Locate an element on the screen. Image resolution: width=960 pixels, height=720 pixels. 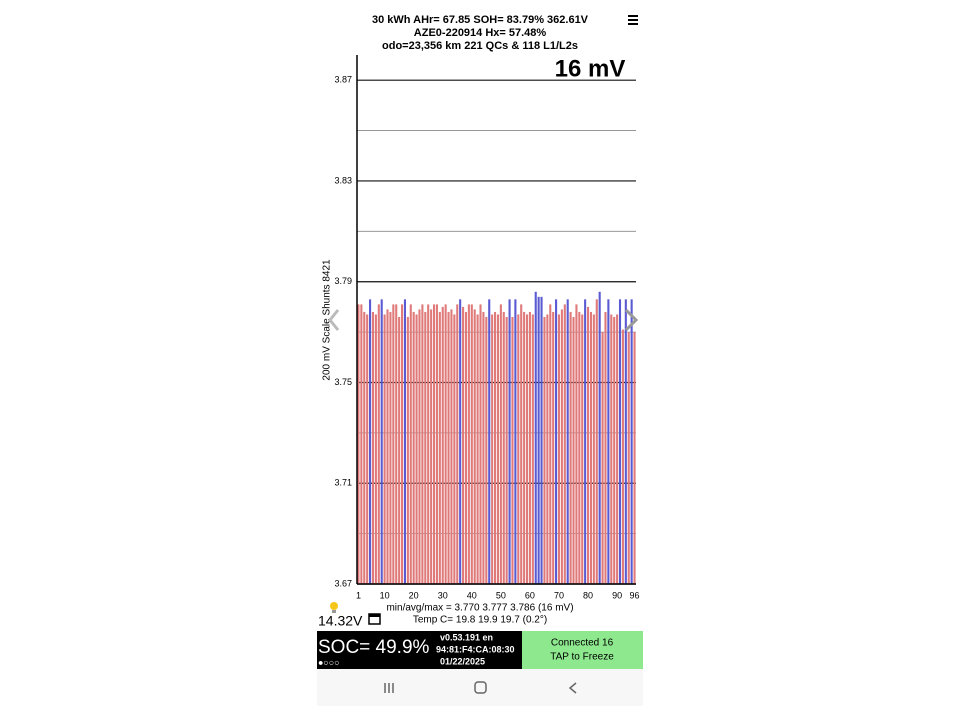
calendar-icon is located at coordinates (374, 619).